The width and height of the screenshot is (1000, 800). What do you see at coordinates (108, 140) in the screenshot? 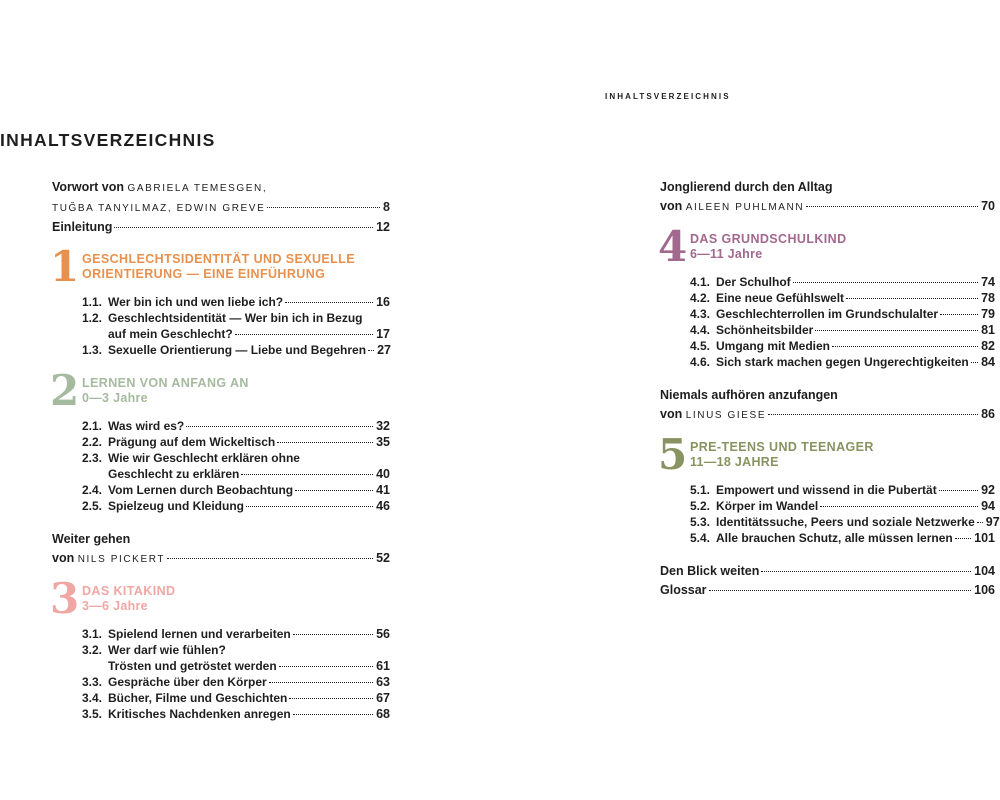
I see `page-title: INHALTSVERZEICHNIS` at bounding box center [108, 140].